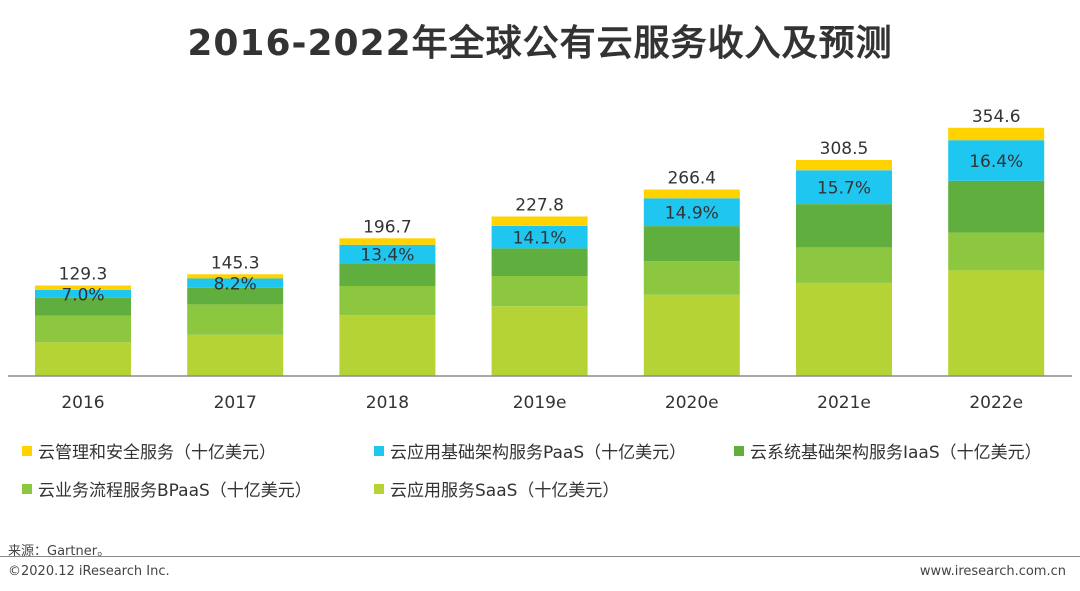 This screenshot has height=591, width=1080. Describe the element at coordinates (387, 241) in the screenshot. I see `bar-segment-mgmt-security-2018` at that location.